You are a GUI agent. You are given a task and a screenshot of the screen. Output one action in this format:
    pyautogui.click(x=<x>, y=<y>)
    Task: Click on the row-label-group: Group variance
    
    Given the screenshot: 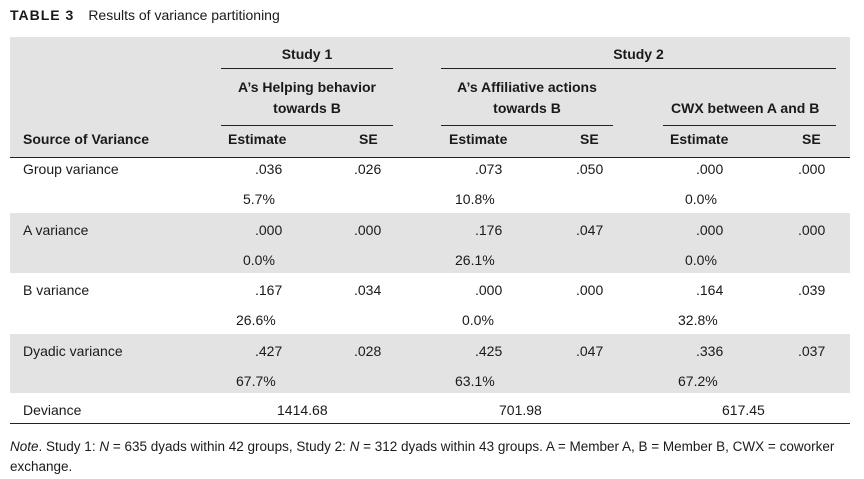 What is the action you would take?
    pyautogui.click(x=71, y=169)
    